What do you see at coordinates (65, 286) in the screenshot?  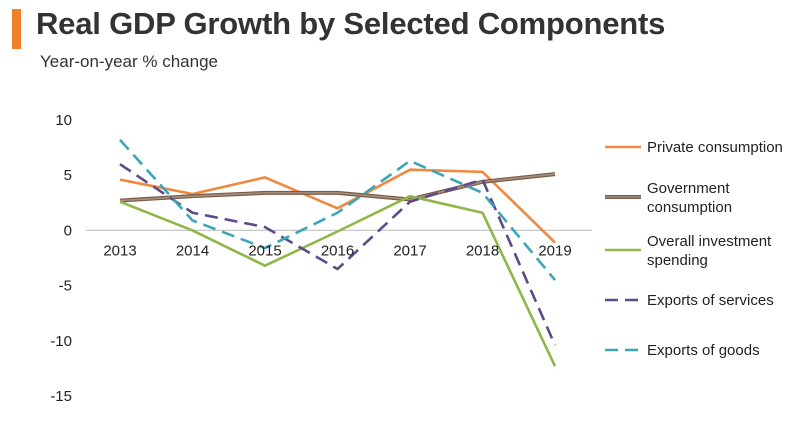 I see `y-tick-label: -5` at bounding box center [65, 286].